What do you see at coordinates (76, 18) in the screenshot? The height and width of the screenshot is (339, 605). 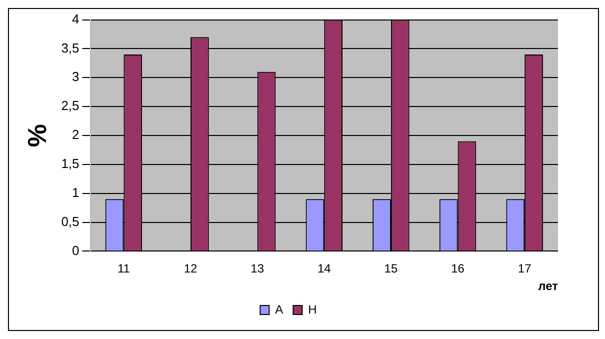 I see `y-tick-label: 4` at bounding box center [76, 18].